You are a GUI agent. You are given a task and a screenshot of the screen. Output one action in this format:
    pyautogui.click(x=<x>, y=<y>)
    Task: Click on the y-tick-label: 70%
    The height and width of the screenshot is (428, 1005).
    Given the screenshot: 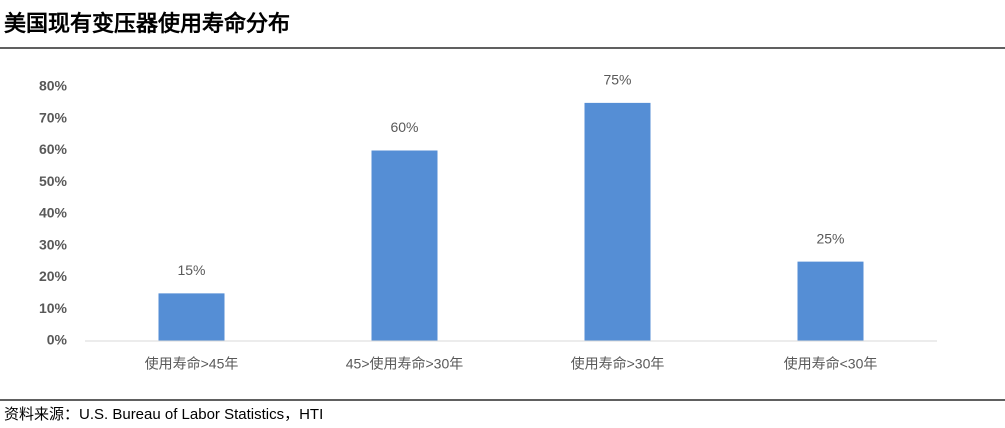 What is the action you would take?
    pyautogui.click(x=53, y=117)
    